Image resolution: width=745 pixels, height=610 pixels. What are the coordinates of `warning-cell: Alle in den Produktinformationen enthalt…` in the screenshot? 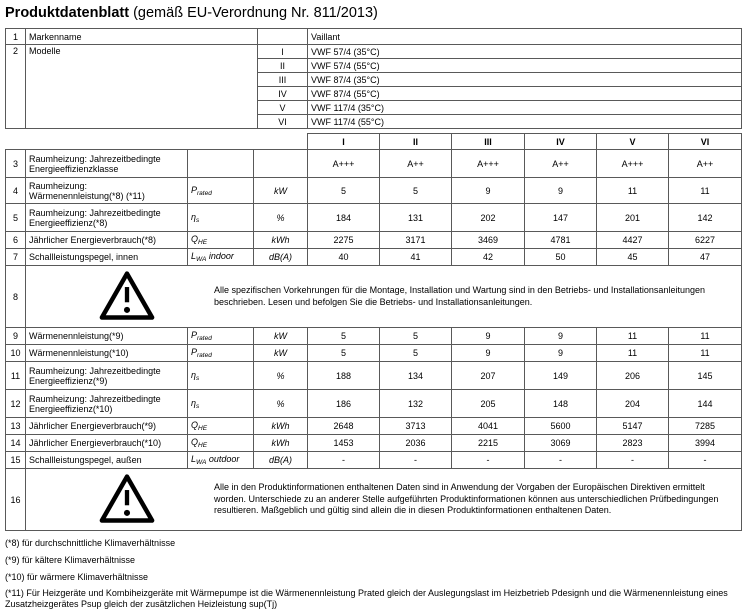 It's located at (383, 499).